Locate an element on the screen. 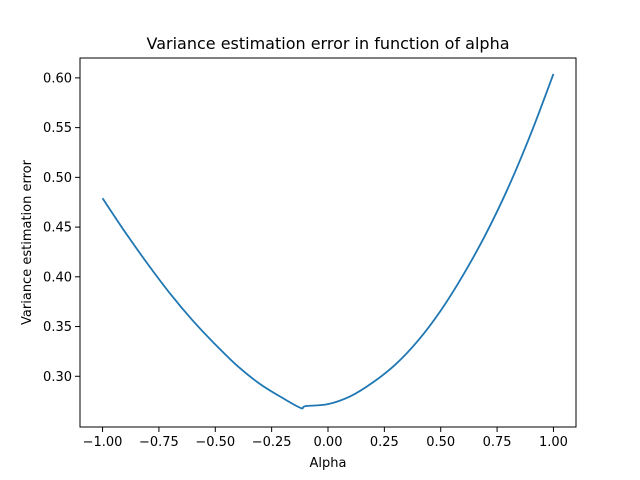  y-tick-label: 0.55 is located at coordinates (57, 128).